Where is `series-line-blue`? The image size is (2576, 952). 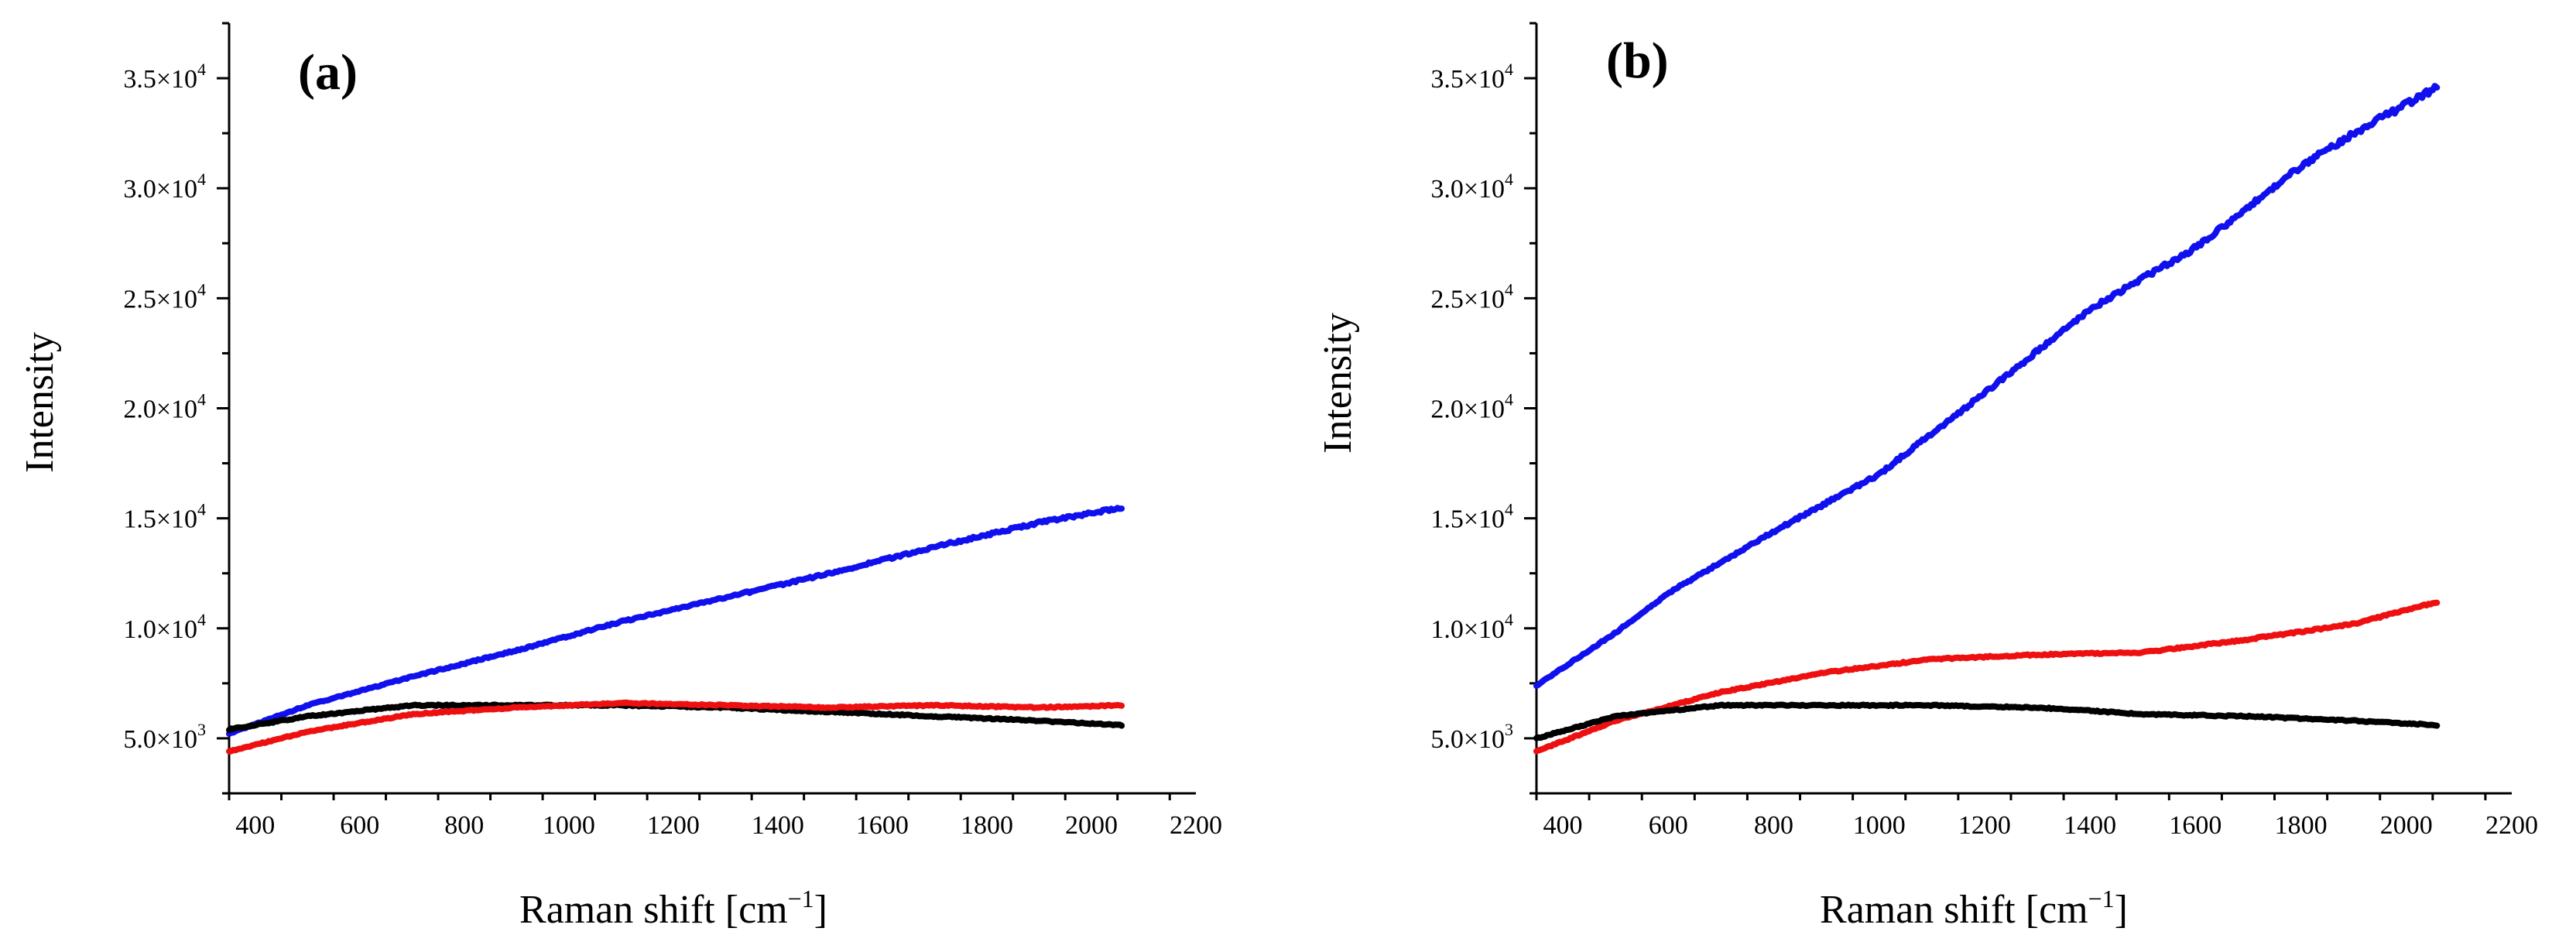 series-line-blue is located at coordinates (675, 621).